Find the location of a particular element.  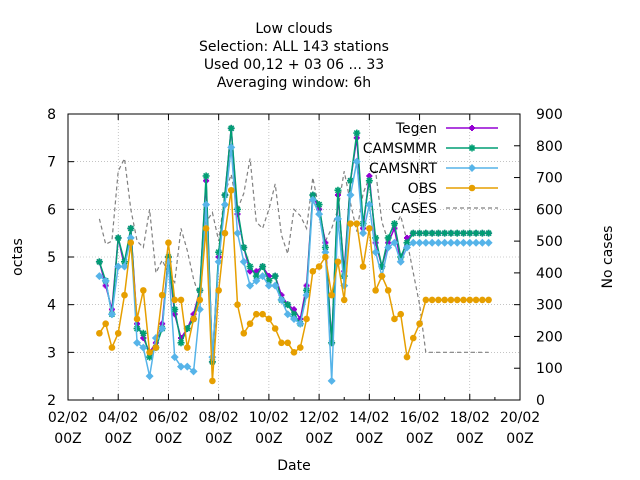

x-tick-label: 10/02 is located at coordinates (269, 418).